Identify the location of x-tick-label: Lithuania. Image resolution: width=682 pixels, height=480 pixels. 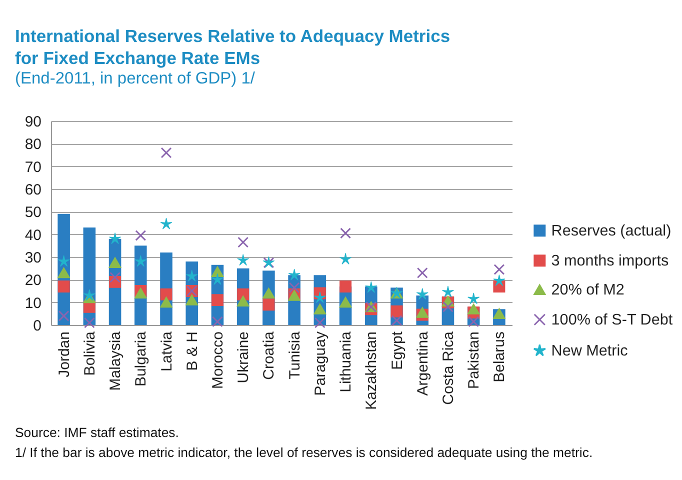
(346, 361).